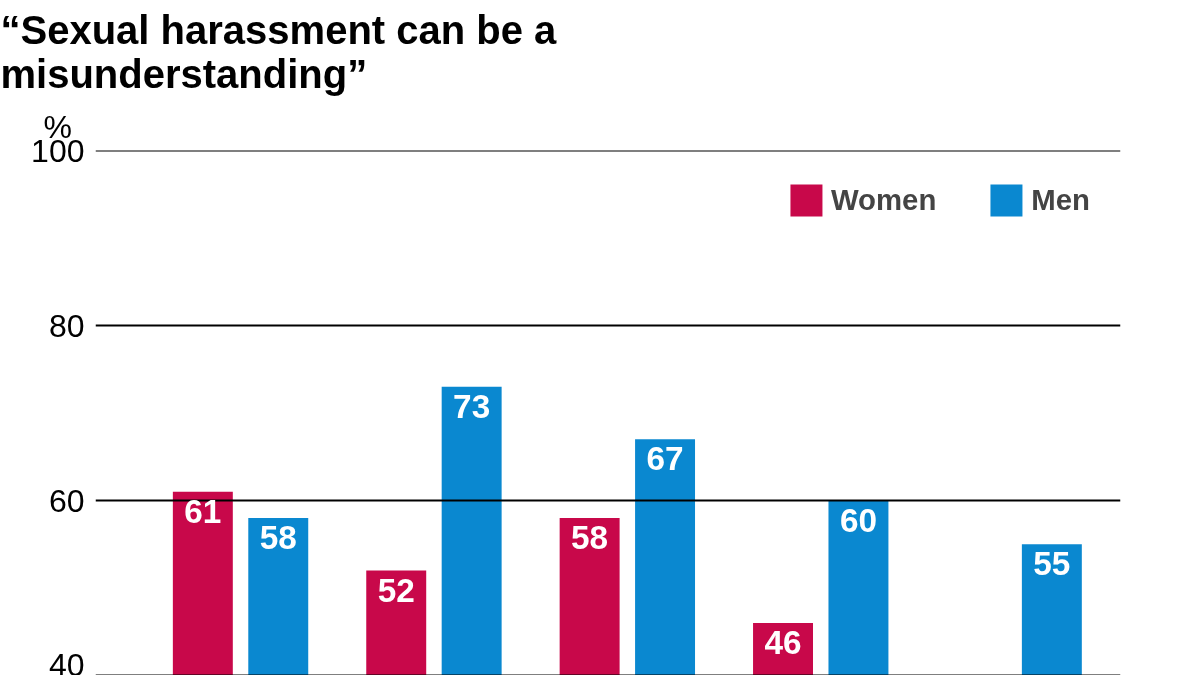 The image size is (1200, 675). I want to click on y-tick-label: 40, so click(66, 660).